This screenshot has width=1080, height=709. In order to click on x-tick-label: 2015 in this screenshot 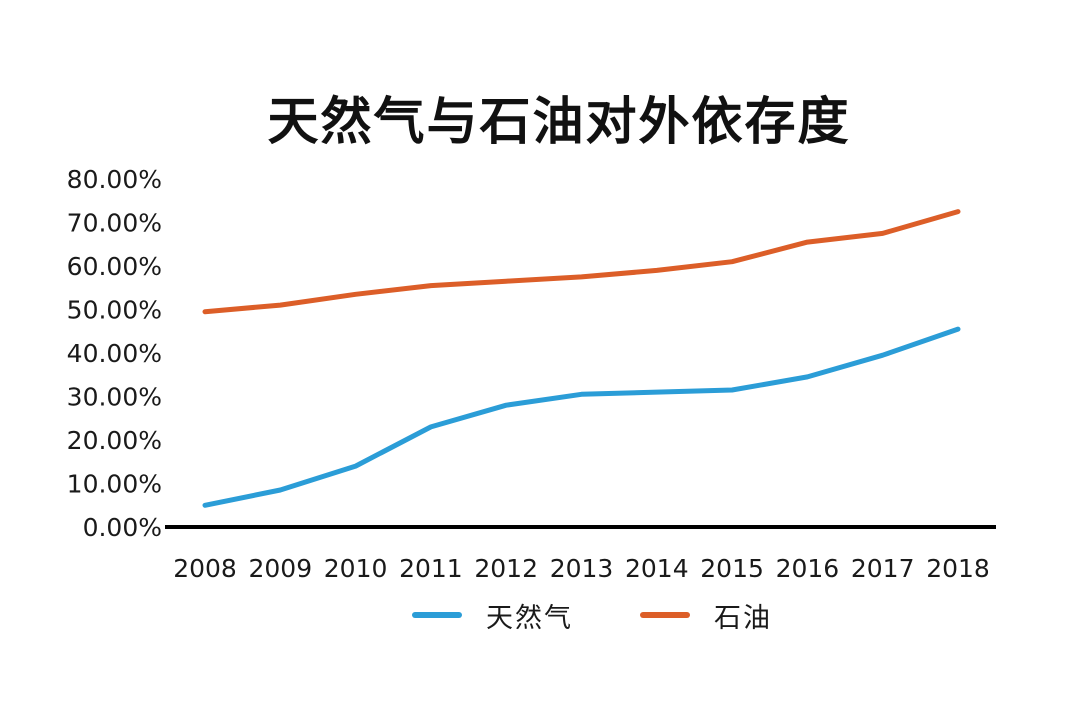, I will do `click(732, 568)`.